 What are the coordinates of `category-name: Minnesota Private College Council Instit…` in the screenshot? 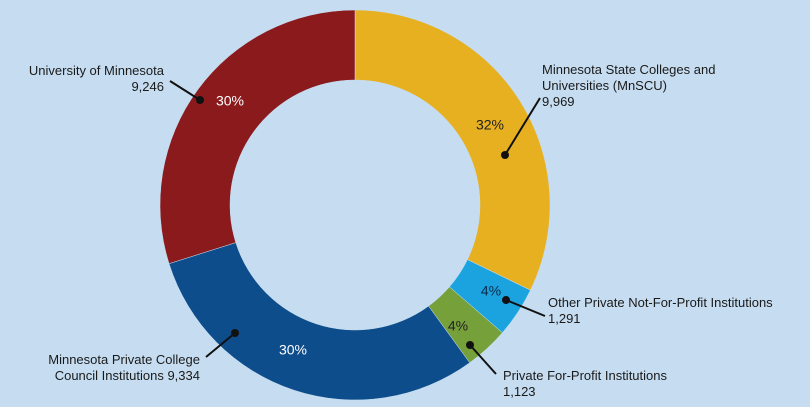 It's located at (124, 367).